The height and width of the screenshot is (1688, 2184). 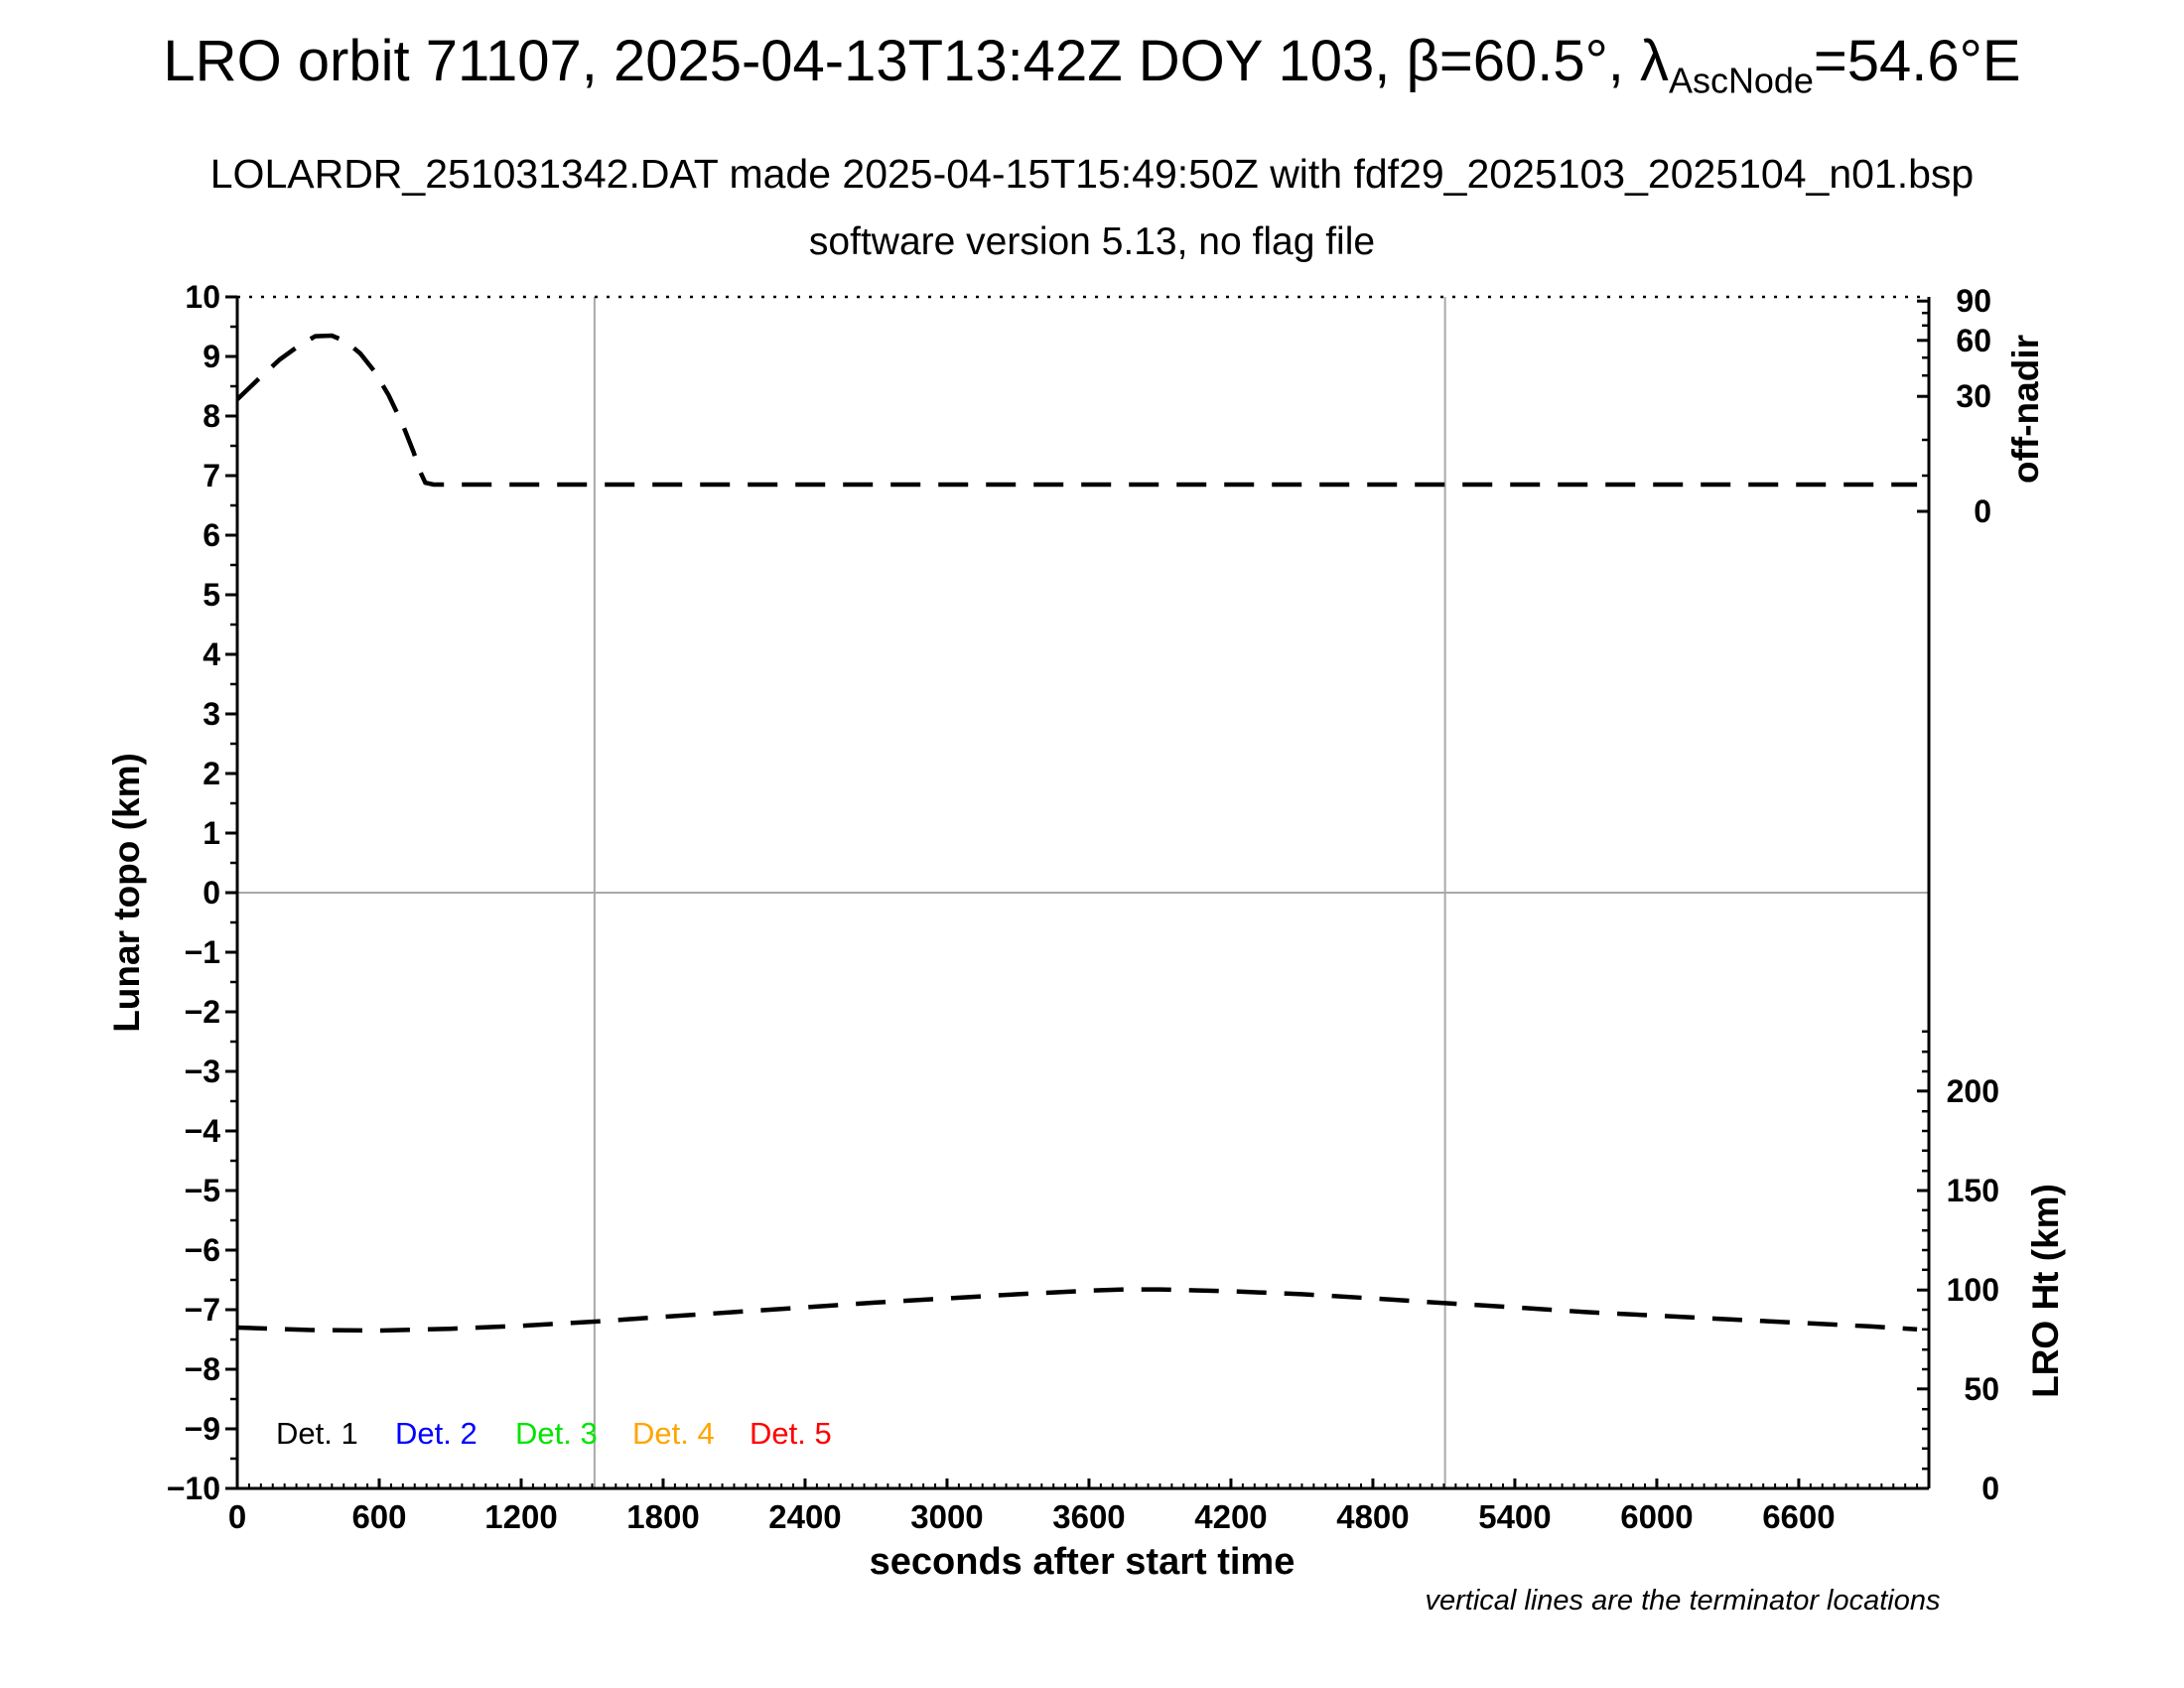 I want to click on x-axis-tick-label: 3000, so click(x=946, y=1516).